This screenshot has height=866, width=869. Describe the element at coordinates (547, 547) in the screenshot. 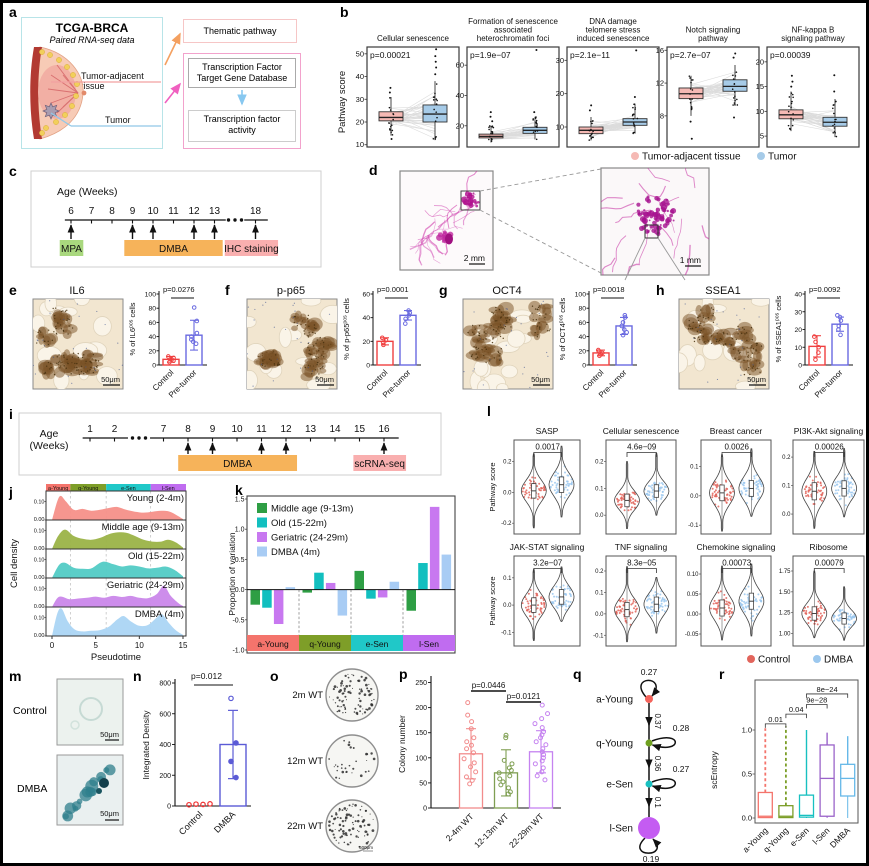

I see `svg-text: JAK-STAT signaling` at that location.